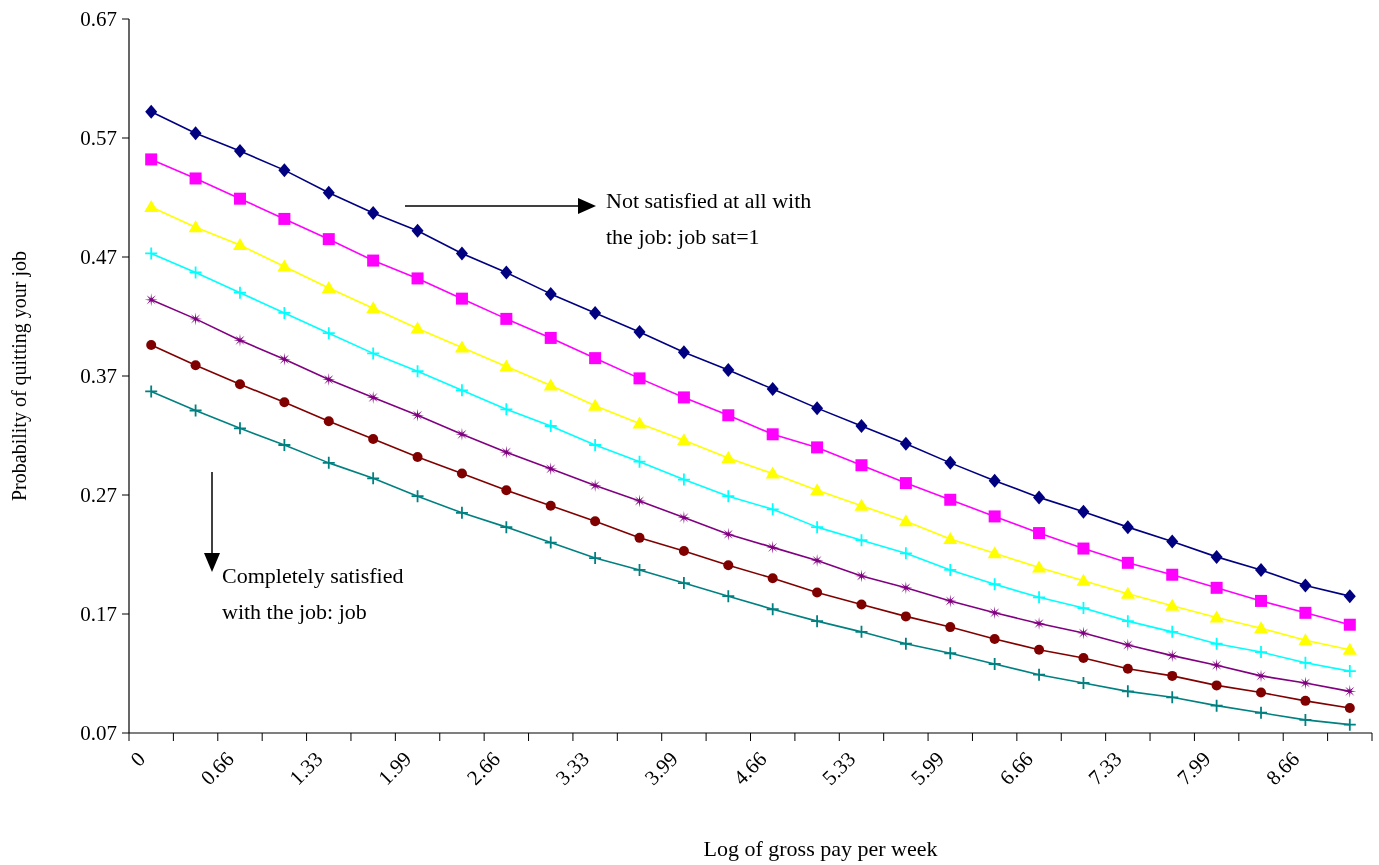 This screenshot has width=1379, height=865. I want to click on x-tick-label: 8.66, so click(1283, 768).